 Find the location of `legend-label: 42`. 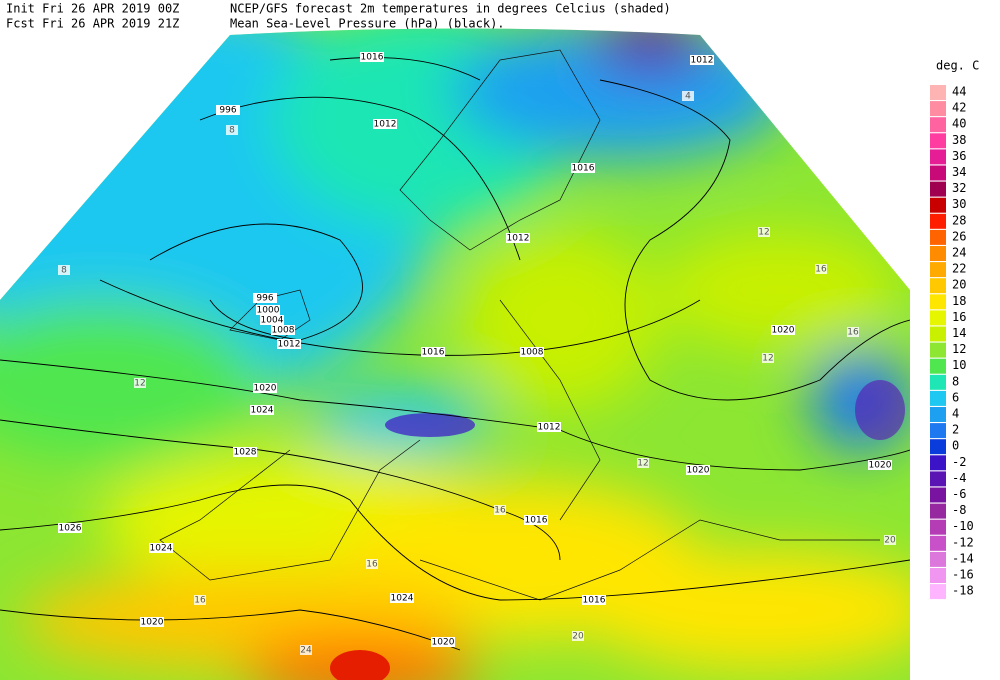

legend-label: 42 is located at coordinates (959, 108).